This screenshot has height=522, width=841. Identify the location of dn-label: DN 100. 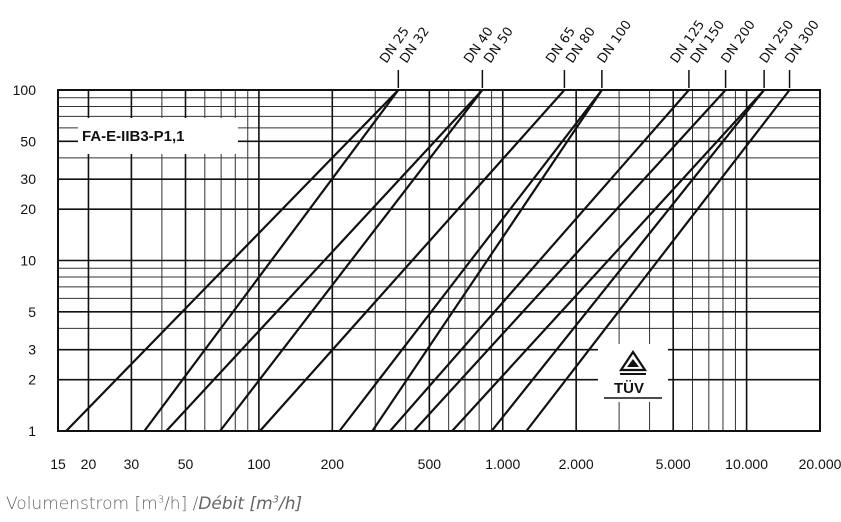
(615, 42).